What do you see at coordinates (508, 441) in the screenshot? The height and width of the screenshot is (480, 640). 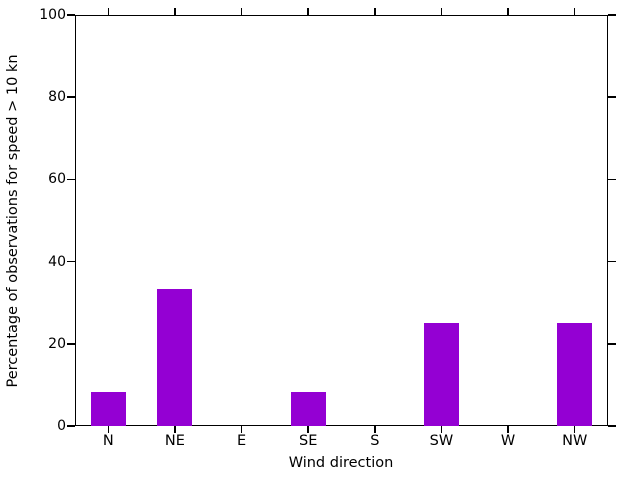 I see `x-tick-label-W: W` at bounding box center [508, 441].